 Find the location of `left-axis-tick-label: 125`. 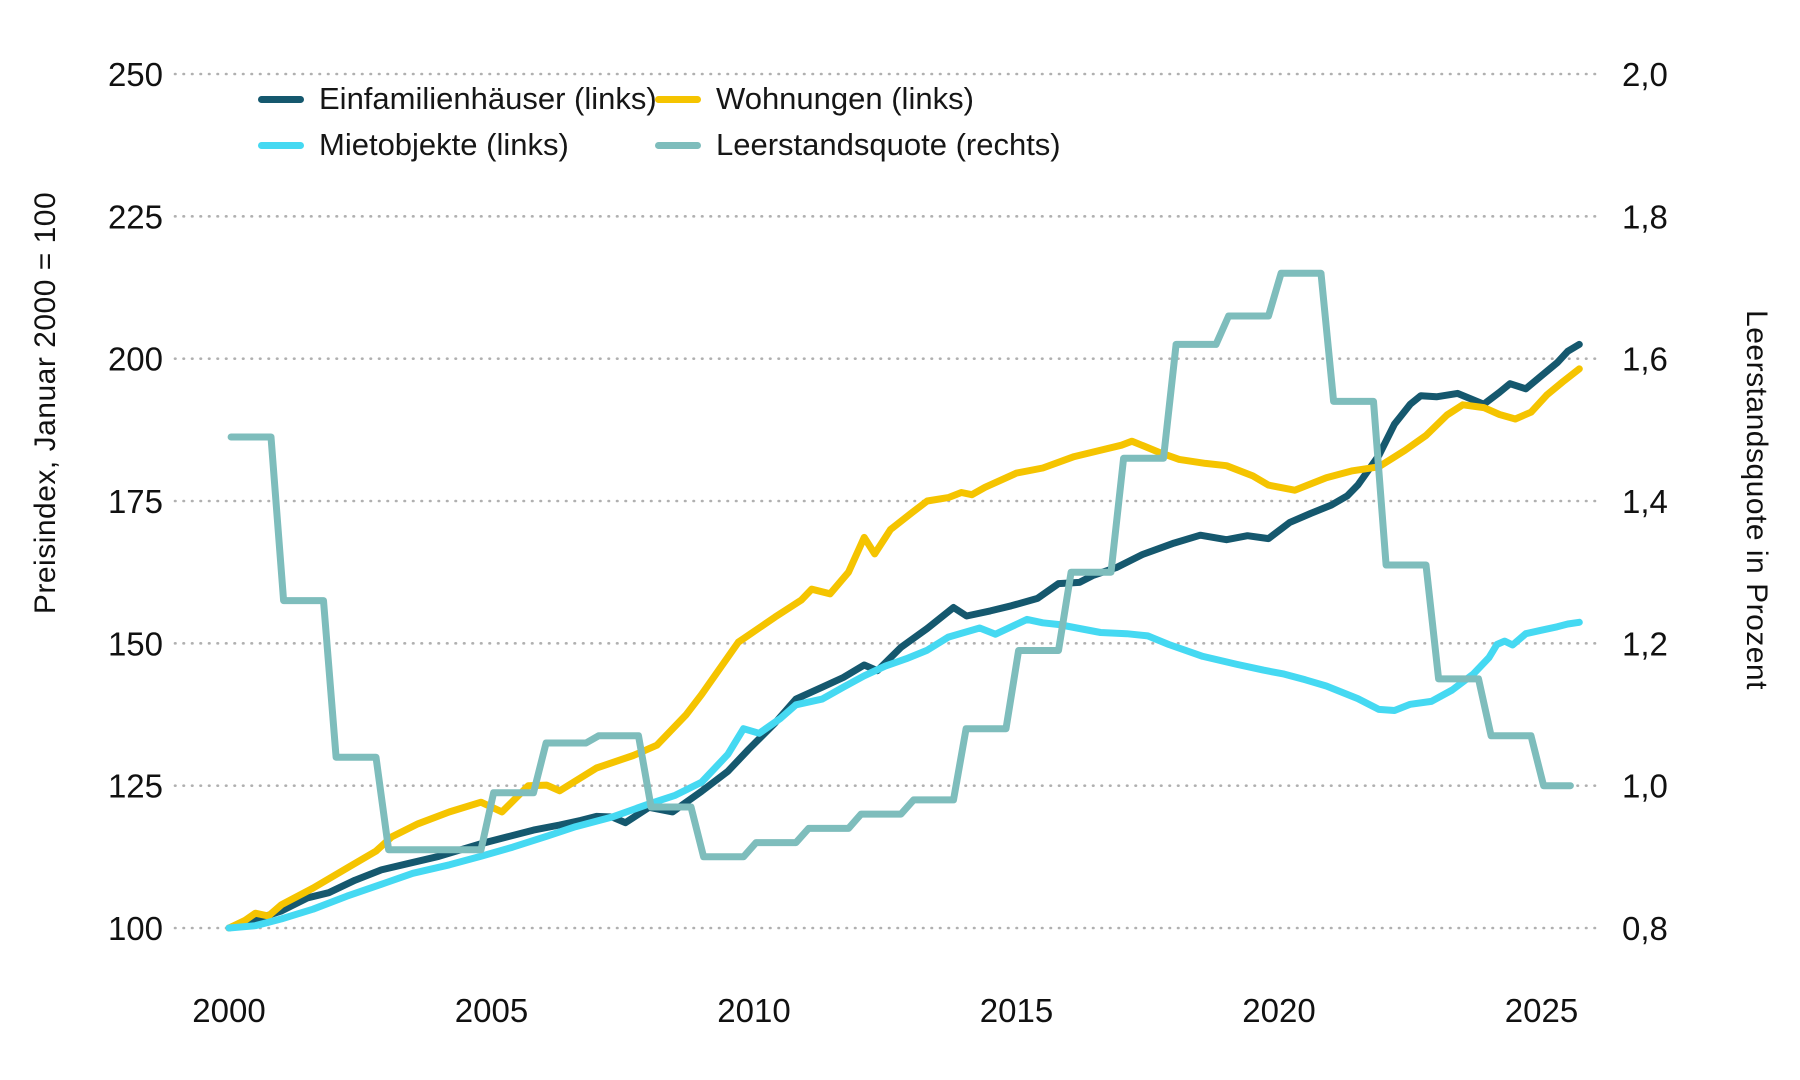

left-axis-tick-label: 125 is located at coordinates (135, 786).